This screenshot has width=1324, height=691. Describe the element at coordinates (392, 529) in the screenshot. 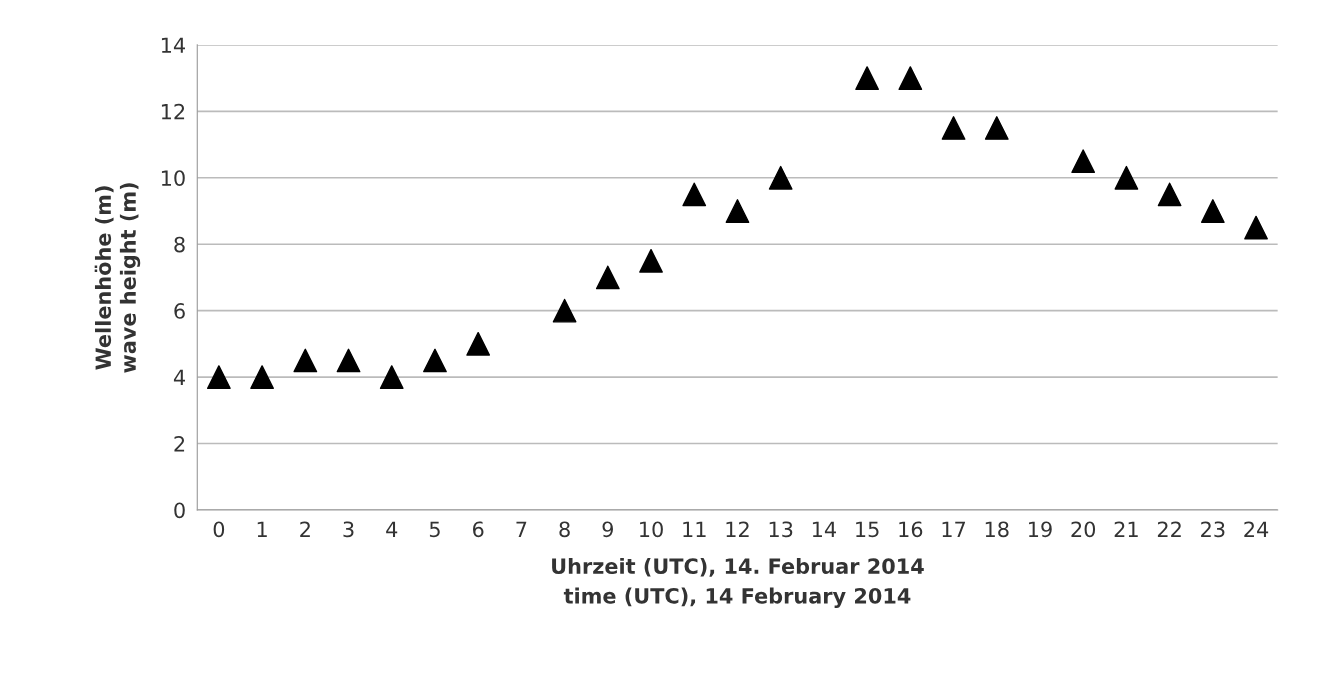

I see `x-tick-label: 4` at that location.